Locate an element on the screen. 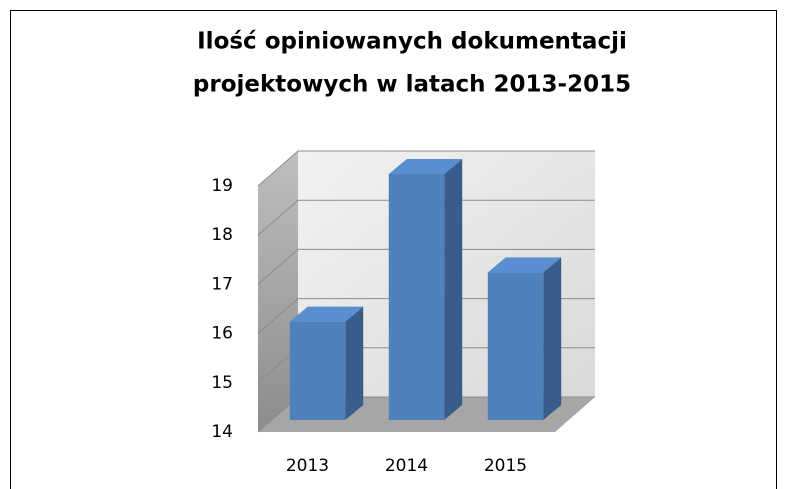 The width and height of the screenshot is (790, 489). y-tick-label: 16 is located at coordinates (222, 334).